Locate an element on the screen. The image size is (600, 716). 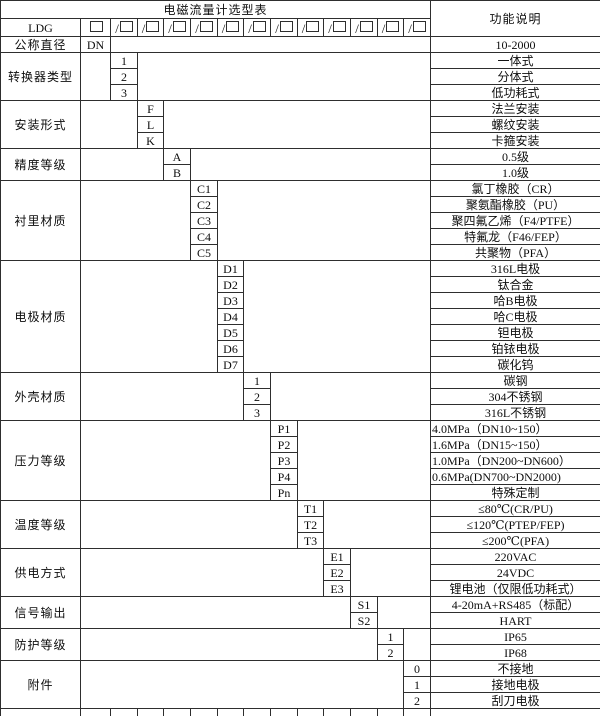
option-row: S2 HART is located at coordinates (300, 620).